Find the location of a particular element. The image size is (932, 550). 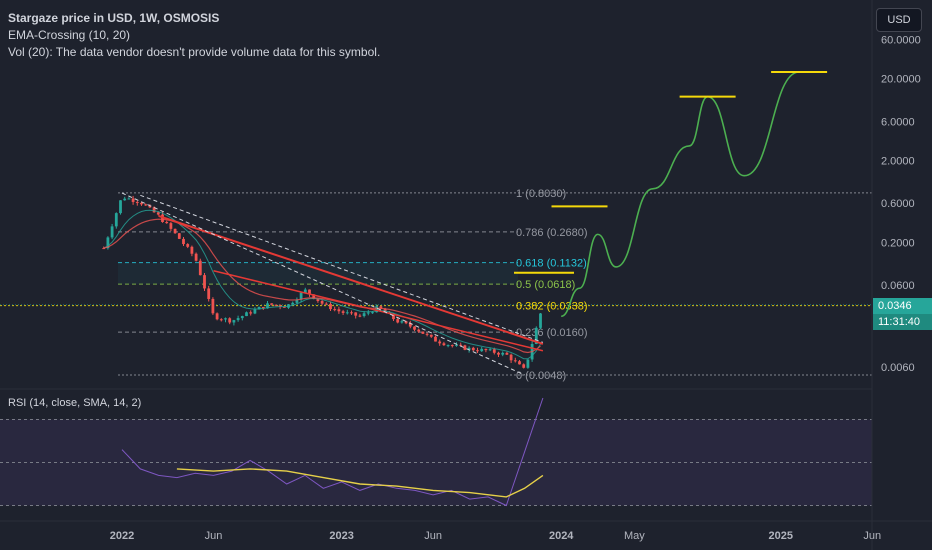

fib-zone is located at coordinates (318, 273).